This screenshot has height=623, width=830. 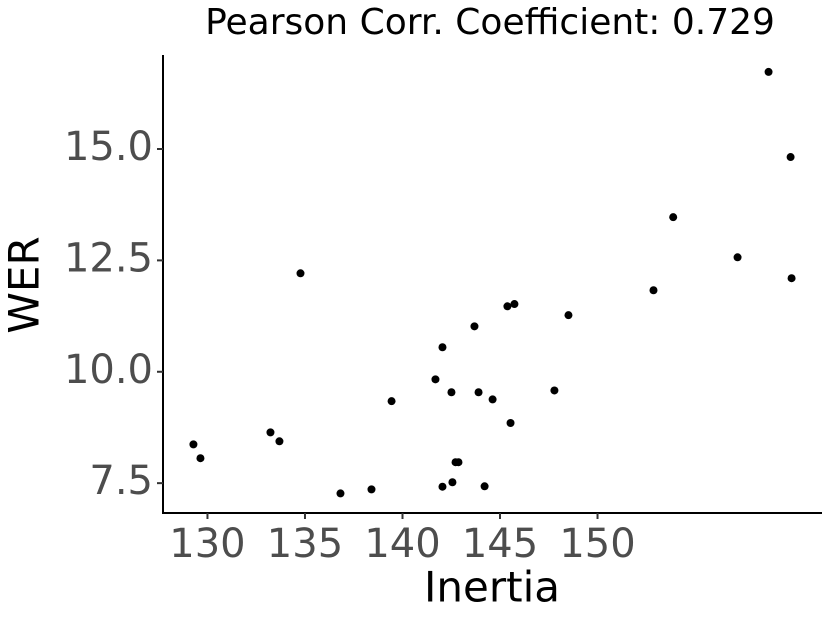 What do you see at coordinates (121, 481) in the screenshot?
I see `y-tick-label: 7.5` at bounding box center [121, 481].